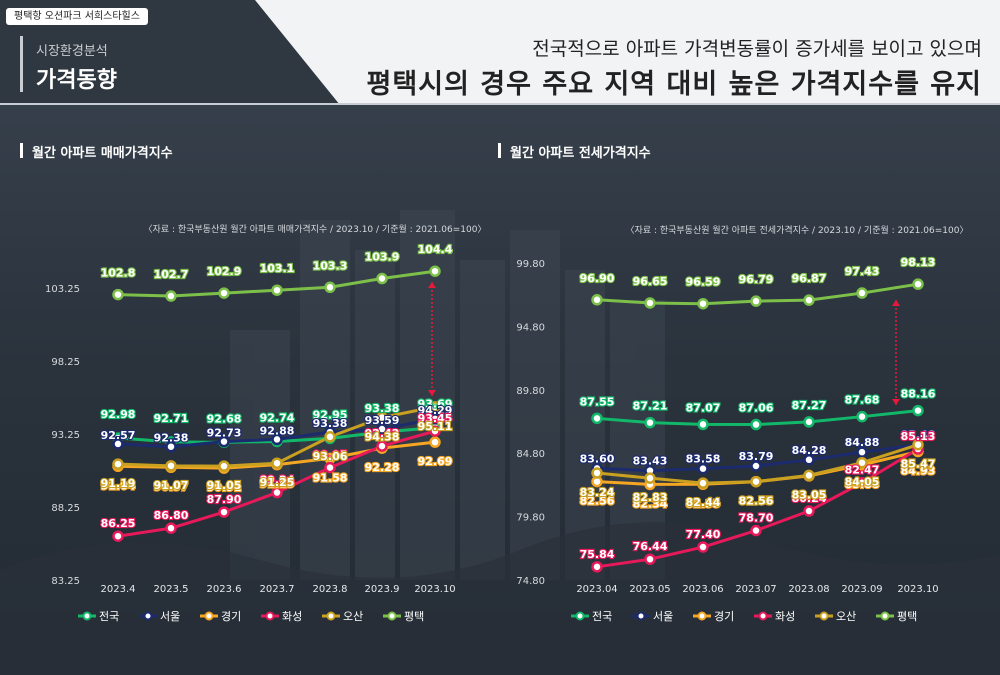 This screenshot has width=1000, height=675. What do you see at coordinates (597, 401) in the screenshot?
I see `data-label-전국: 87.55` at bounding box center [597, 401].